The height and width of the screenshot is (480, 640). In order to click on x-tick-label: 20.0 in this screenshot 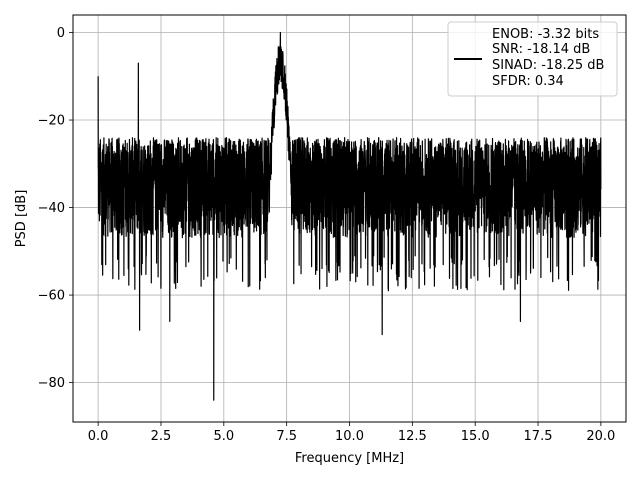, I will do `click(600, 436)`.